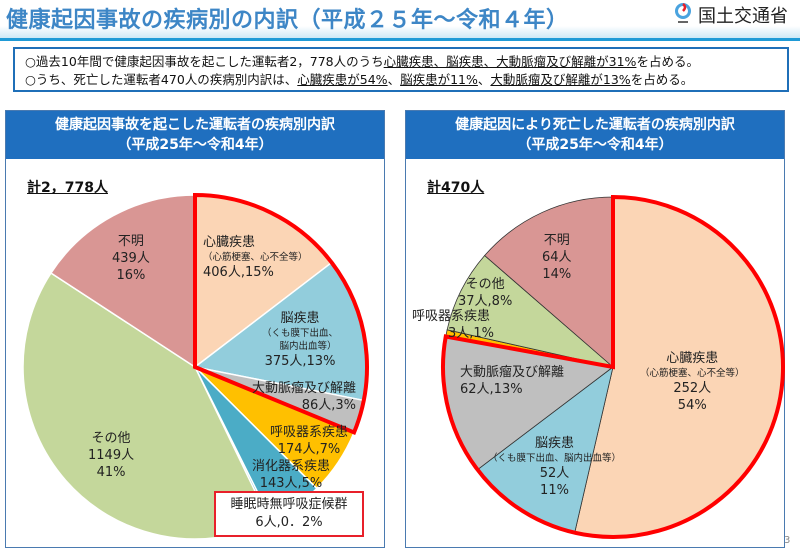 This screenshot has height=550, width=800. What do you see at coordinates (291, 475) in the screenshot?
I see `left-label-digestive: 消化器系疾患 143人,5%` at bounding box center [291, 475].